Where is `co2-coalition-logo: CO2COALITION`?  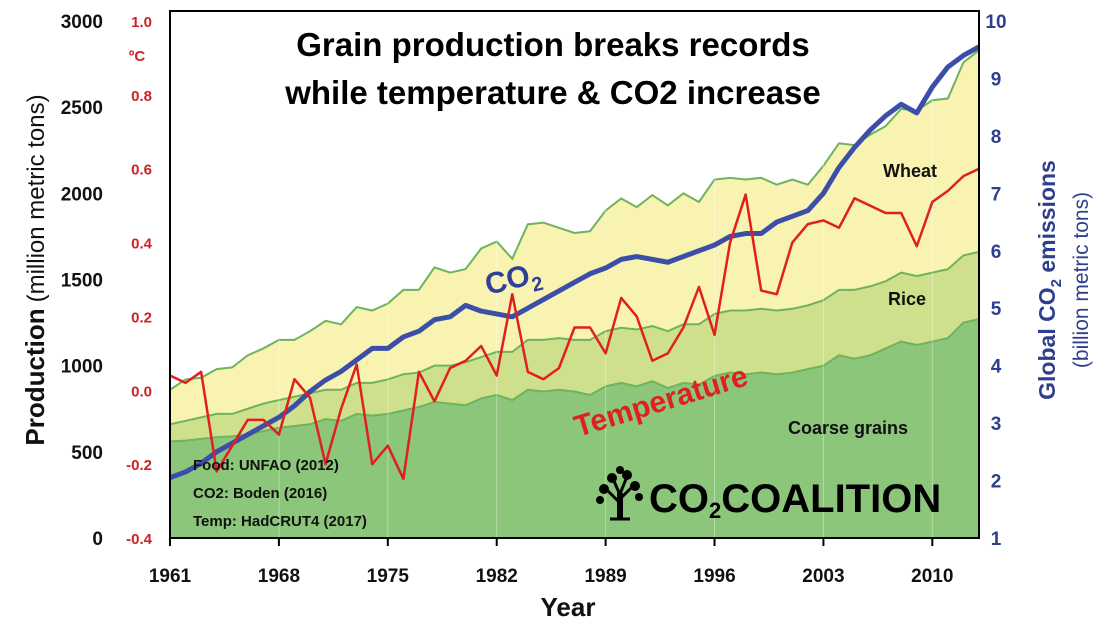 co2-coalition-logo: CO2COALITION is located at coordinates (768, 494).